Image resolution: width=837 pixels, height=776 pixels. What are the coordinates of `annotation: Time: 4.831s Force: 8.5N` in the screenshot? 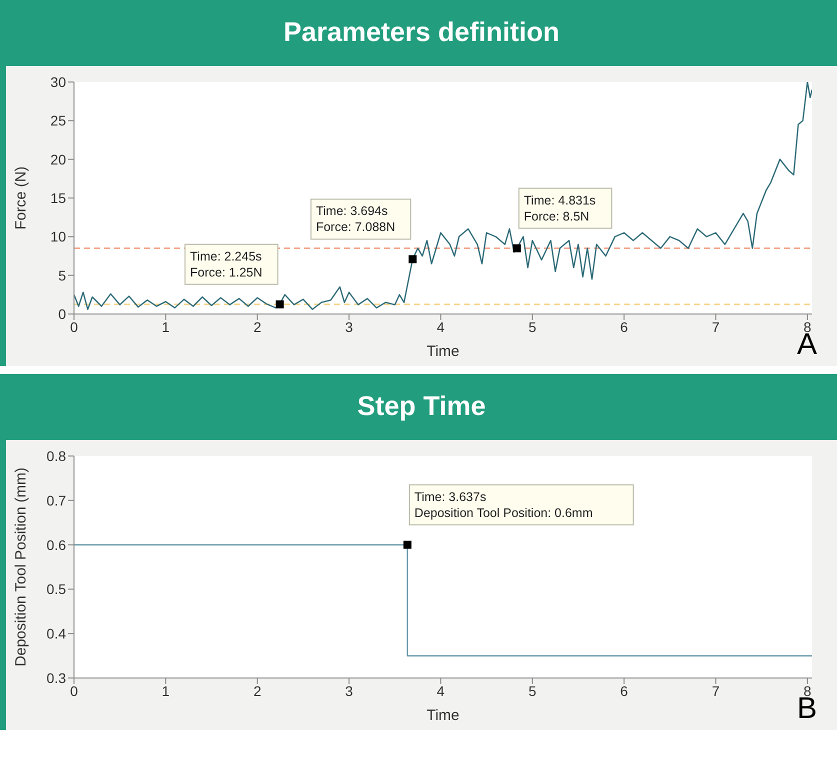 It's located at (560, 208).